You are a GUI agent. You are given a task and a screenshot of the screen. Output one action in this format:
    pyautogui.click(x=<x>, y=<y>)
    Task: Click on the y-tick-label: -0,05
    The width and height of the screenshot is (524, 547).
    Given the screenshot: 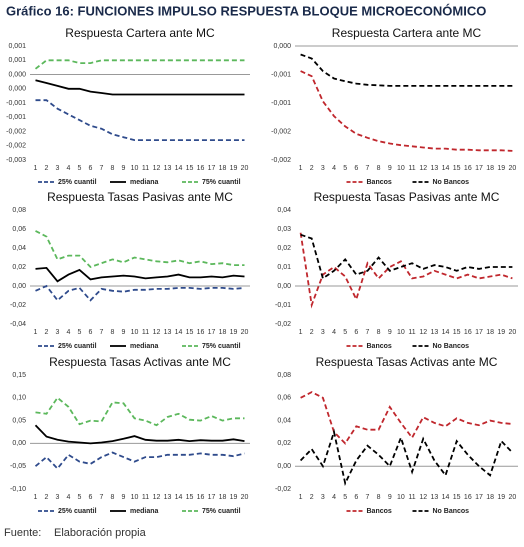 What is the action you would take?
    pyautogui.click(x=18, y=466)
    